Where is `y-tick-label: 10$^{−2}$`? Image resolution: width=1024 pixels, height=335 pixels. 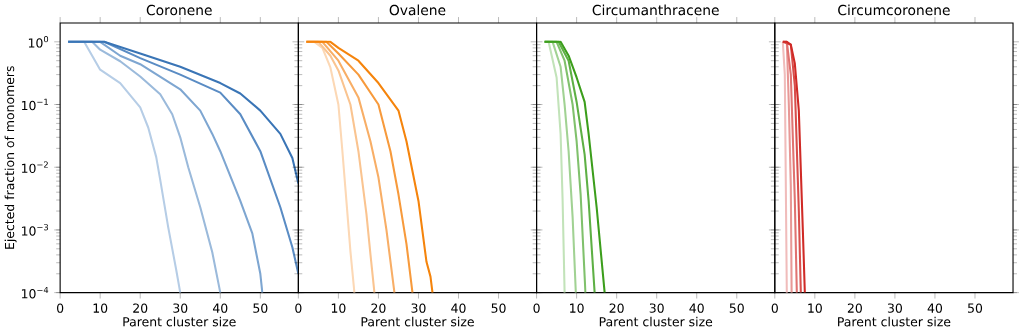
y-tick-label: 10$^{−2}$ is located at coordinates (34, 167).